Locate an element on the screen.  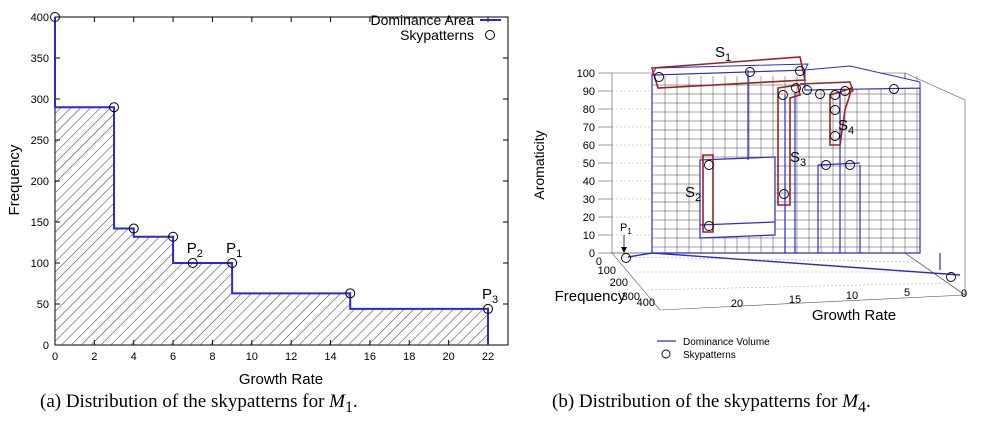
z-tick-label: 40 is located at coordinates (589, 182).